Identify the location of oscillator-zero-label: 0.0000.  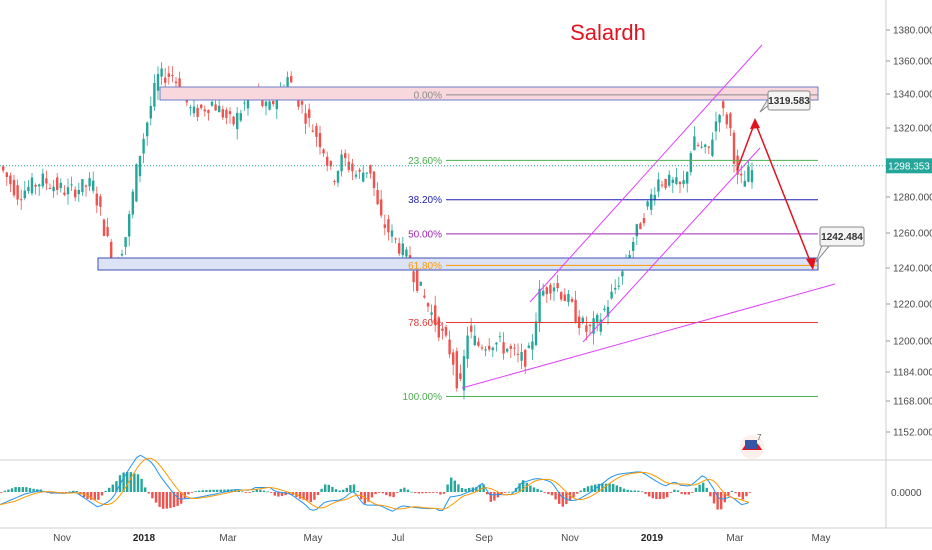
(906, 493).